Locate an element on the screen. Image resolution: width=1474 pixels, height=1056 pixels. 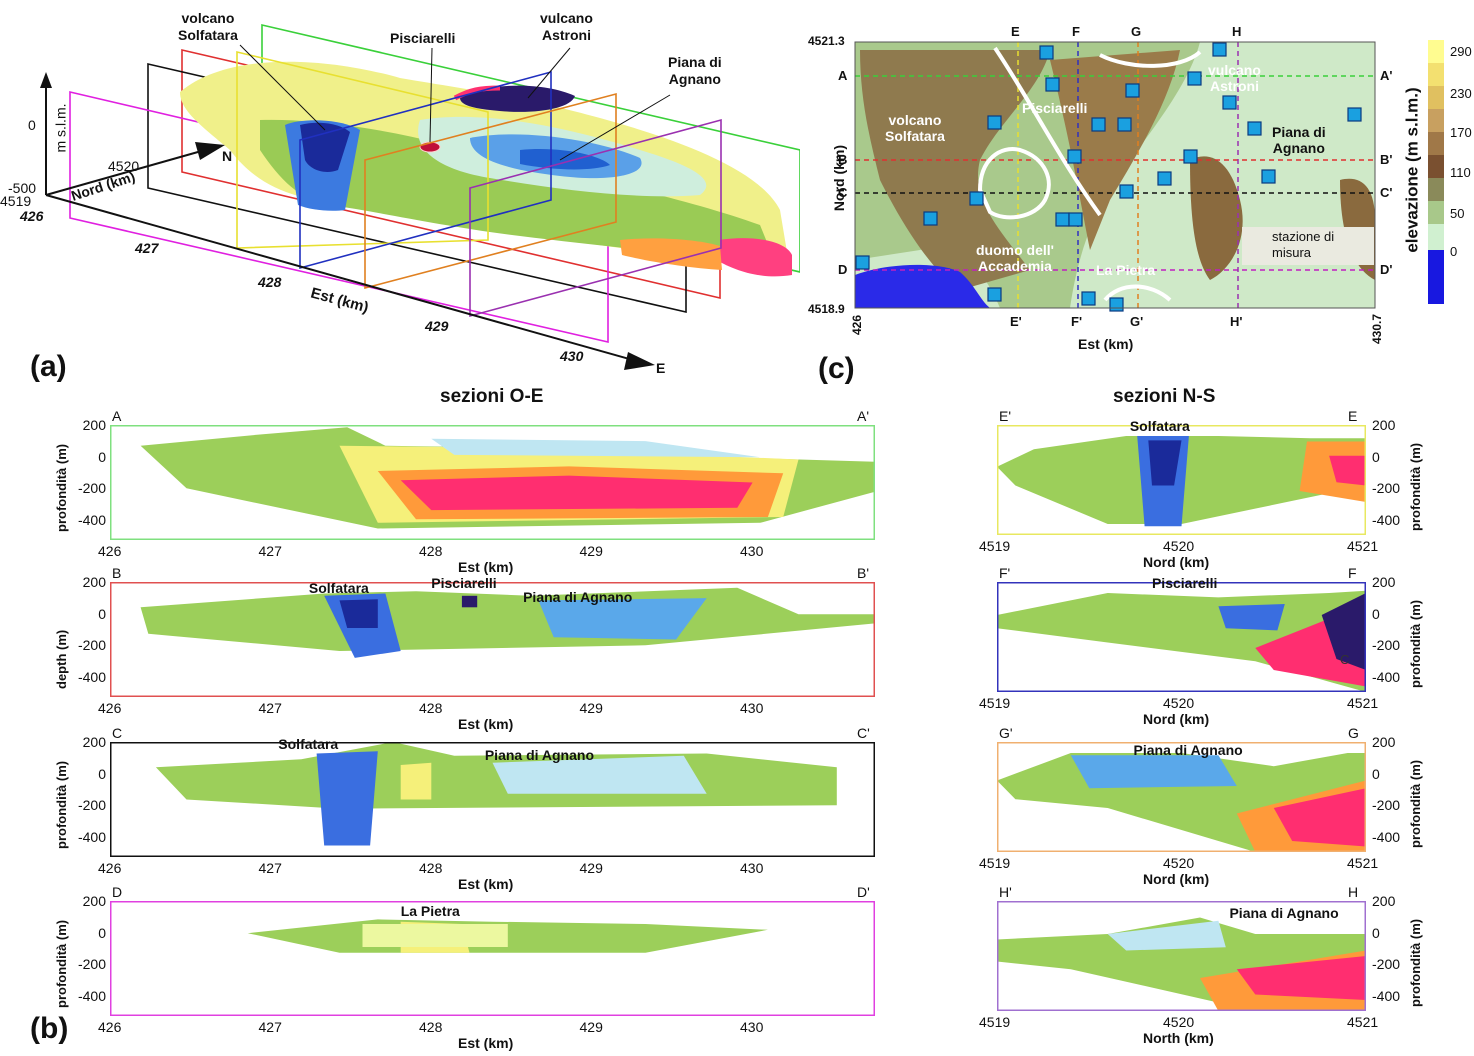
section-oe-3-depth-tick-3: -400 is located at coordinates (91, 995).